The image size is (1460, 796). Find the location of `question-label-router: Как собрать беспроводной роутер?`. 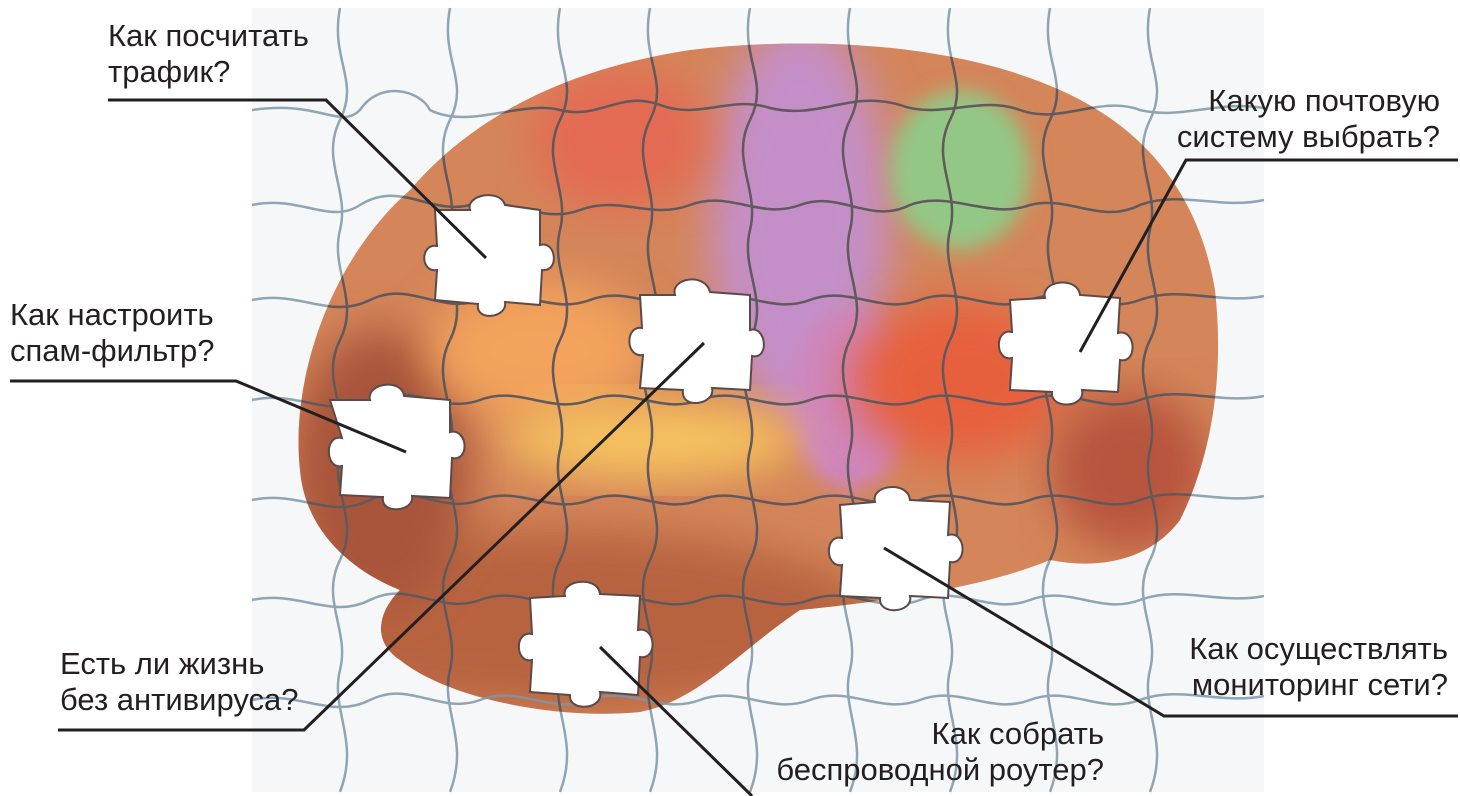

question-label-router: Как собрать беспроводной роутер? is located at coordinates (940, 752).